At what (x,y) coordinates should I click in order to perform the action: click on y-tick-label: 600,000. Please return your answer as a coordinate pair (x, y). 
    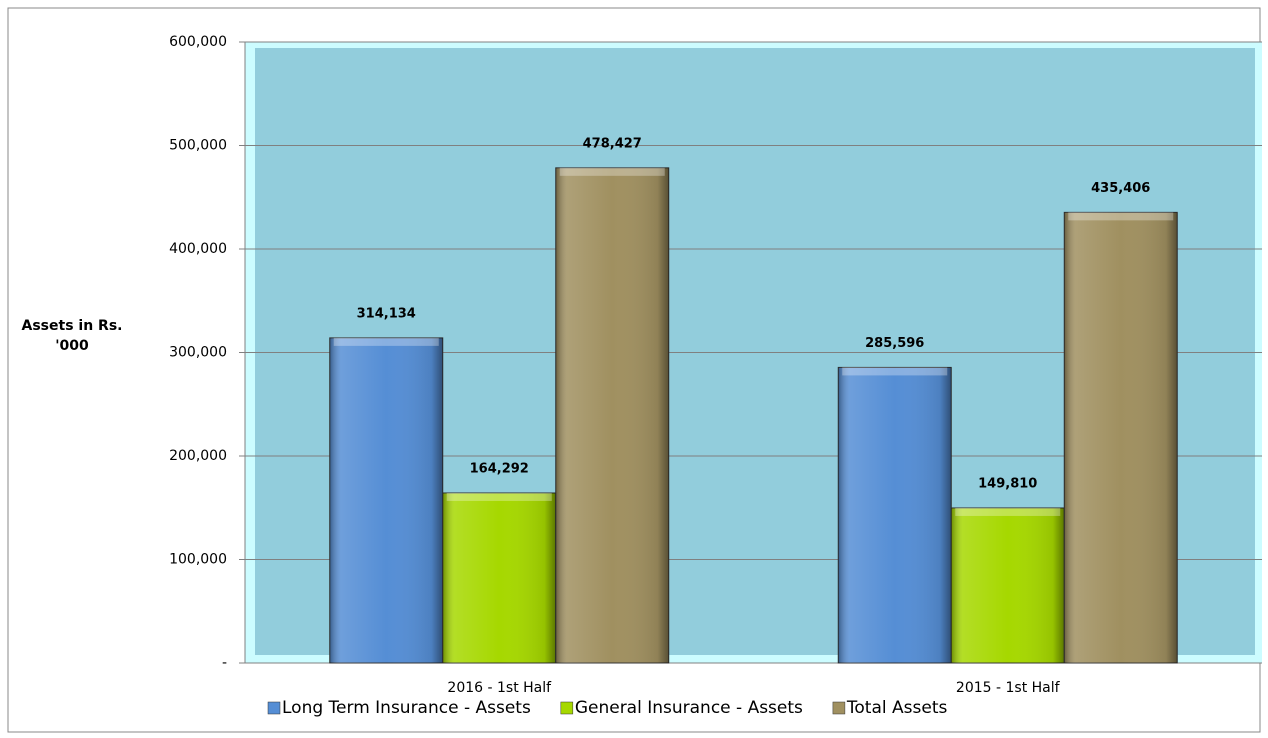
    Looking at the image, I should click on (198, 42).